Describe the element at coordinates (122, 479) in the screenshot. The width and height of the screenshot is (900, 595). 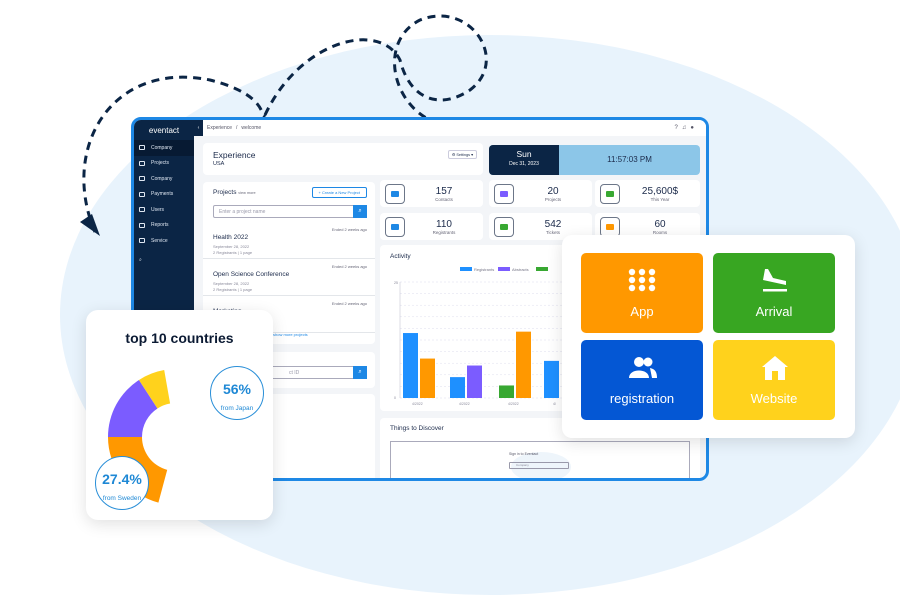
I see `sweden-value: 27.4%` at that location.